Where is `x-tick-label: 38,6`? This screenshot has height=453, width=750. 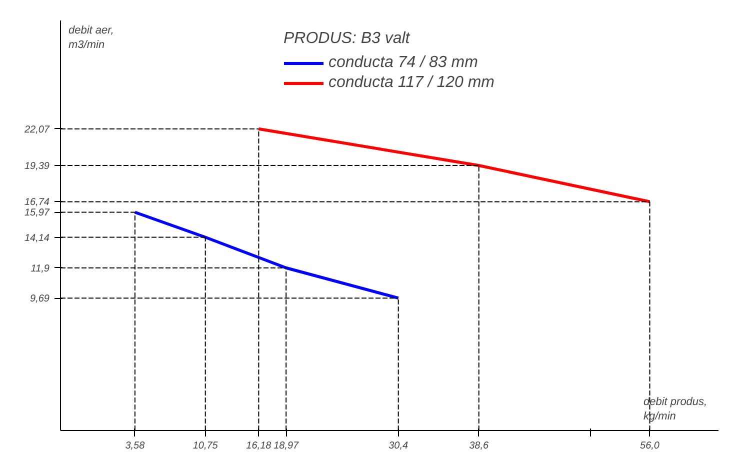
x-tick-label: 38,6 is located at coordinates (479, 446).